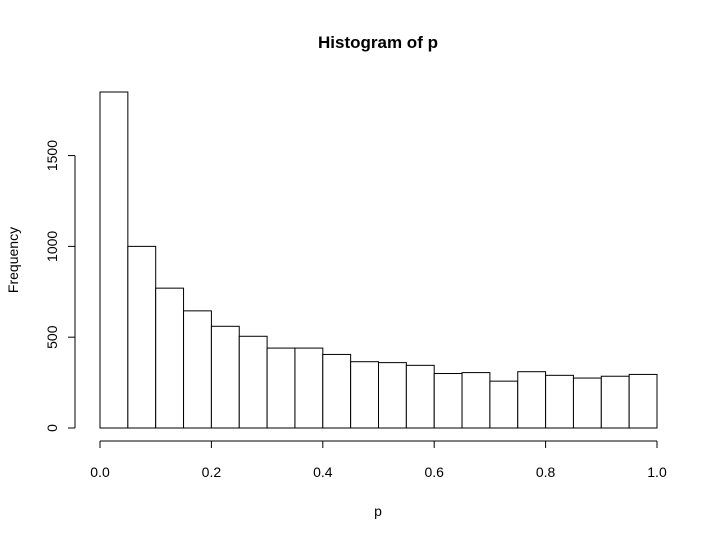 The image size is (720, 540). Describe the element at coordinates (52, 155) in the screenshot. I see `y-tick-label: 1500` at that location.